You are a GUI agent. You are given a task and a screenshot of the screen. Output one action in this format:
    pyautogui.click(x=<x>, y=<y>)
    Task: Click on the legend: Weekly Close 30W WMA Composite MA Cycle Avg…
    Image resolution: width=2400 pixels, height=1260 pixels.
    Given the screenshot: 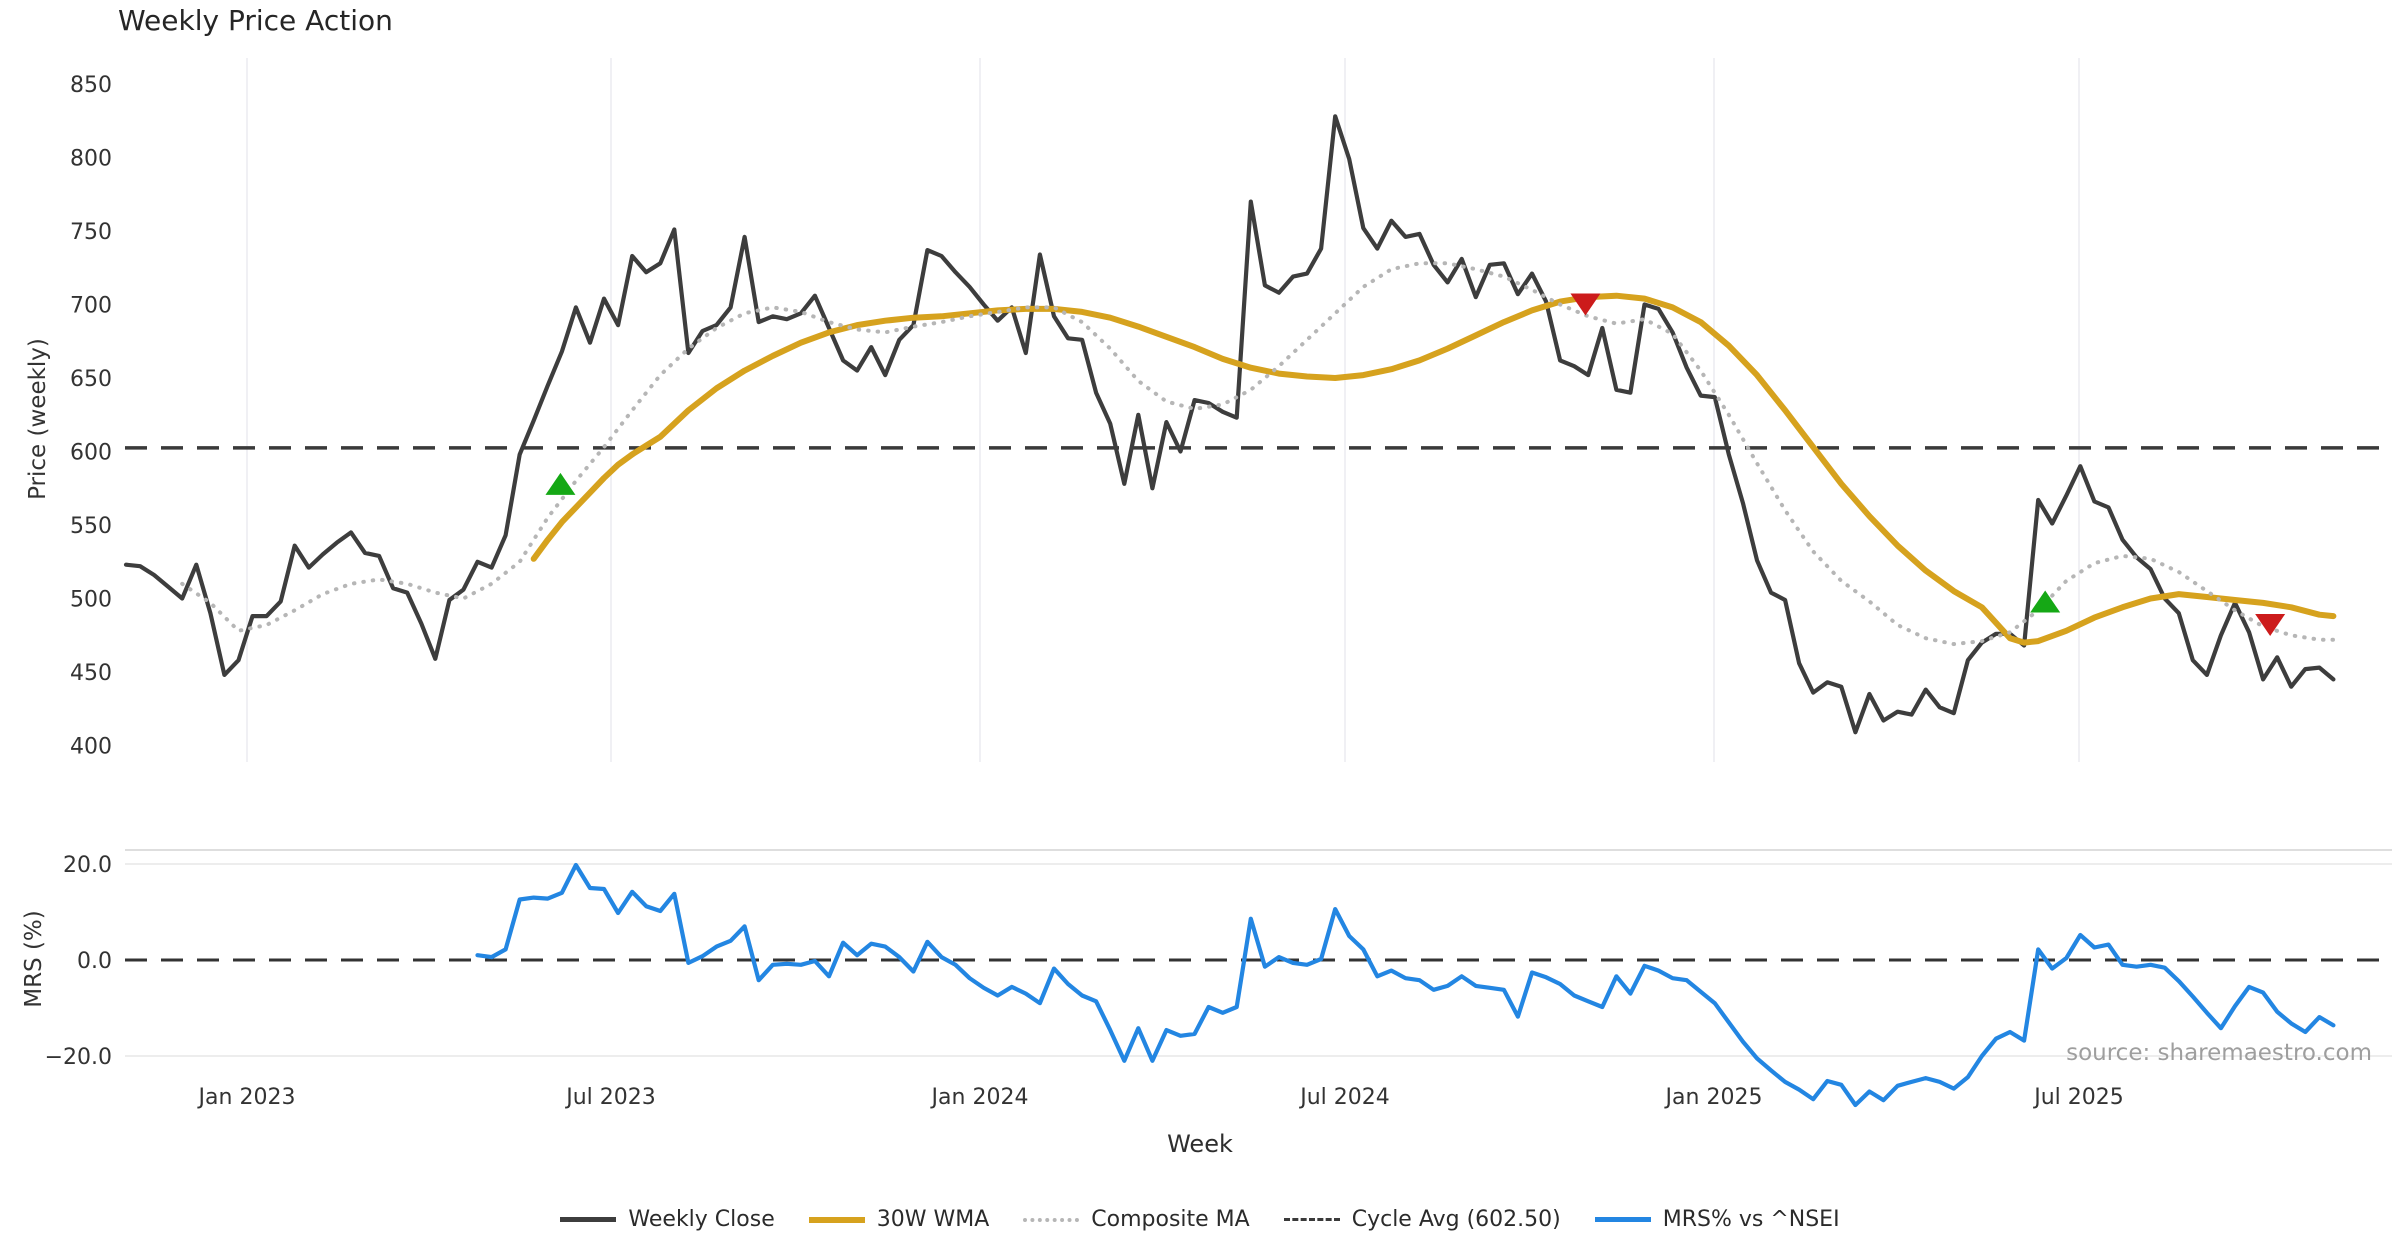 What is the action you would take?
    pyautogui.click(x=1200, y=1219)
    